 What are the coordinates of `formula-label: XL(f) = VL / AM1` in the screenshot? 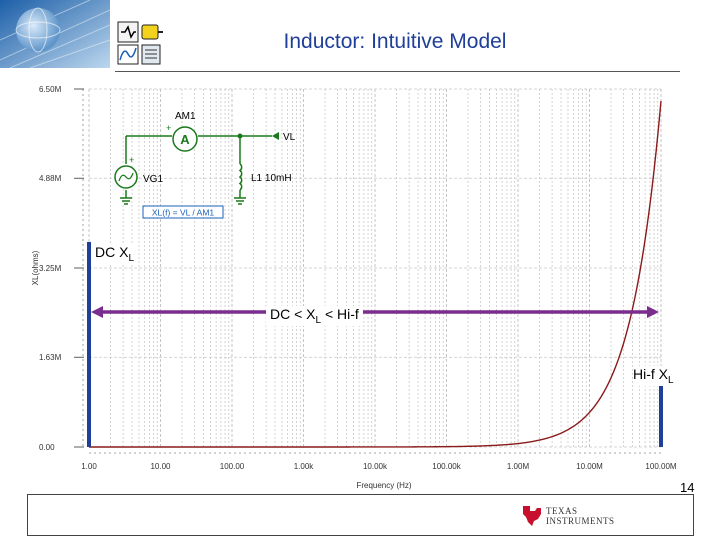 It's located at (183, 213).